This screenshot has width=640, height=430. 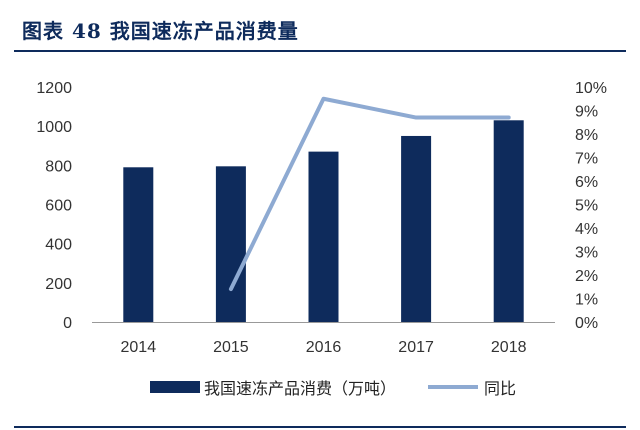 I want to click on x-tick-label: 2015, so click(x=231, y=347).